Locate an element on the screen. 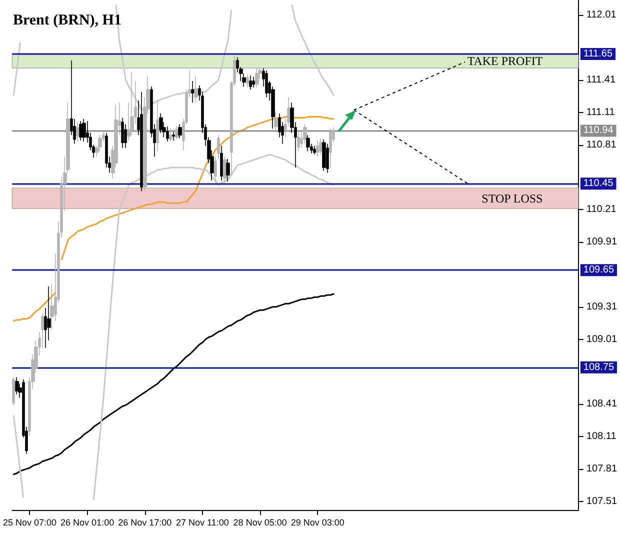 The image size is (620, 555). ref-line-label: 111.65 is located at coordinates (598, 54).